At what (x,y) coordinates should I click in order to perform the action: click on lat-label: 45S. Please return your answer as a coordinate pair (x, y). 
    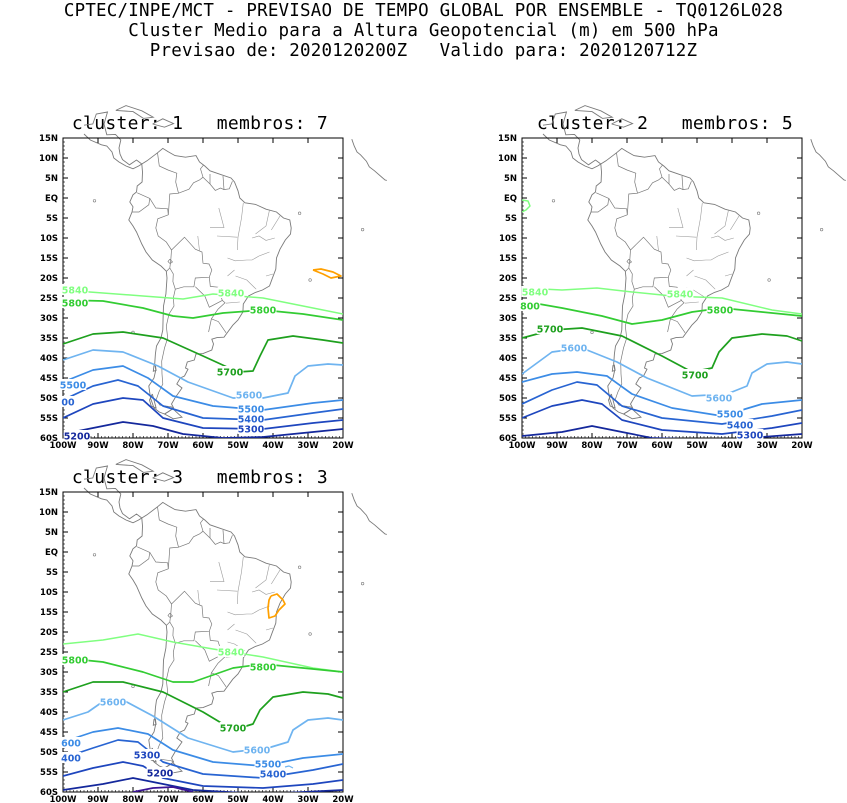
    Looking at the image, I should click on (49, 733).